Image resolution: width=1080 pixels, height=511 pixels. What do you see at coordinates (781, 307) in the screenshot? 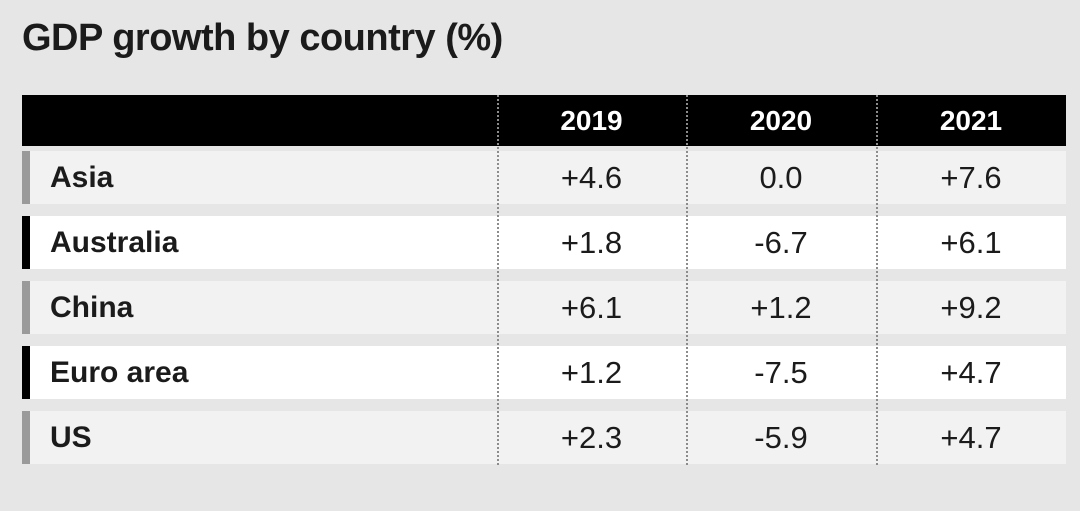
I see `cell-2020: +1.2` at bounding box center [781, 307].